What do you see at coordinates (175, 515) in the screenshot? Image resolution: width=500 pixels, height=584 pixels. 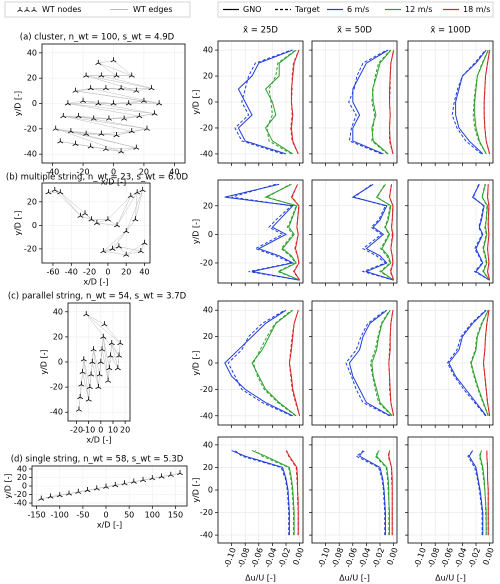 I see `x-tick-label: 150` at bounding box center [175, 515].